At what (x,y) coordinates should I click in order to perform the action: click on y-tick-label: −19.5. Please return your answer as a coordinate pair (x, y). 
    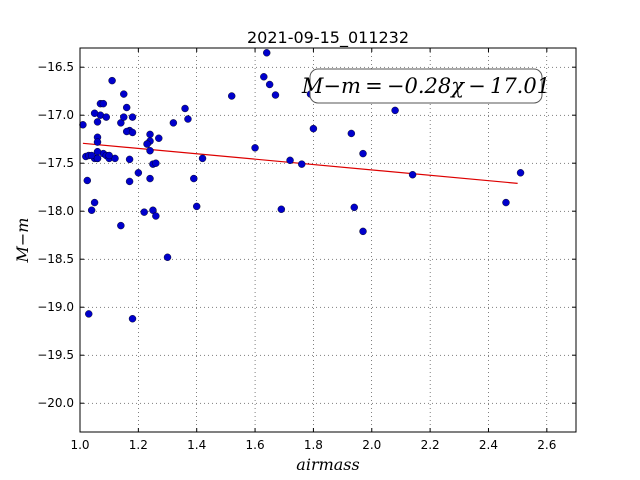
    Looking at the image, I should click on (55, 355).